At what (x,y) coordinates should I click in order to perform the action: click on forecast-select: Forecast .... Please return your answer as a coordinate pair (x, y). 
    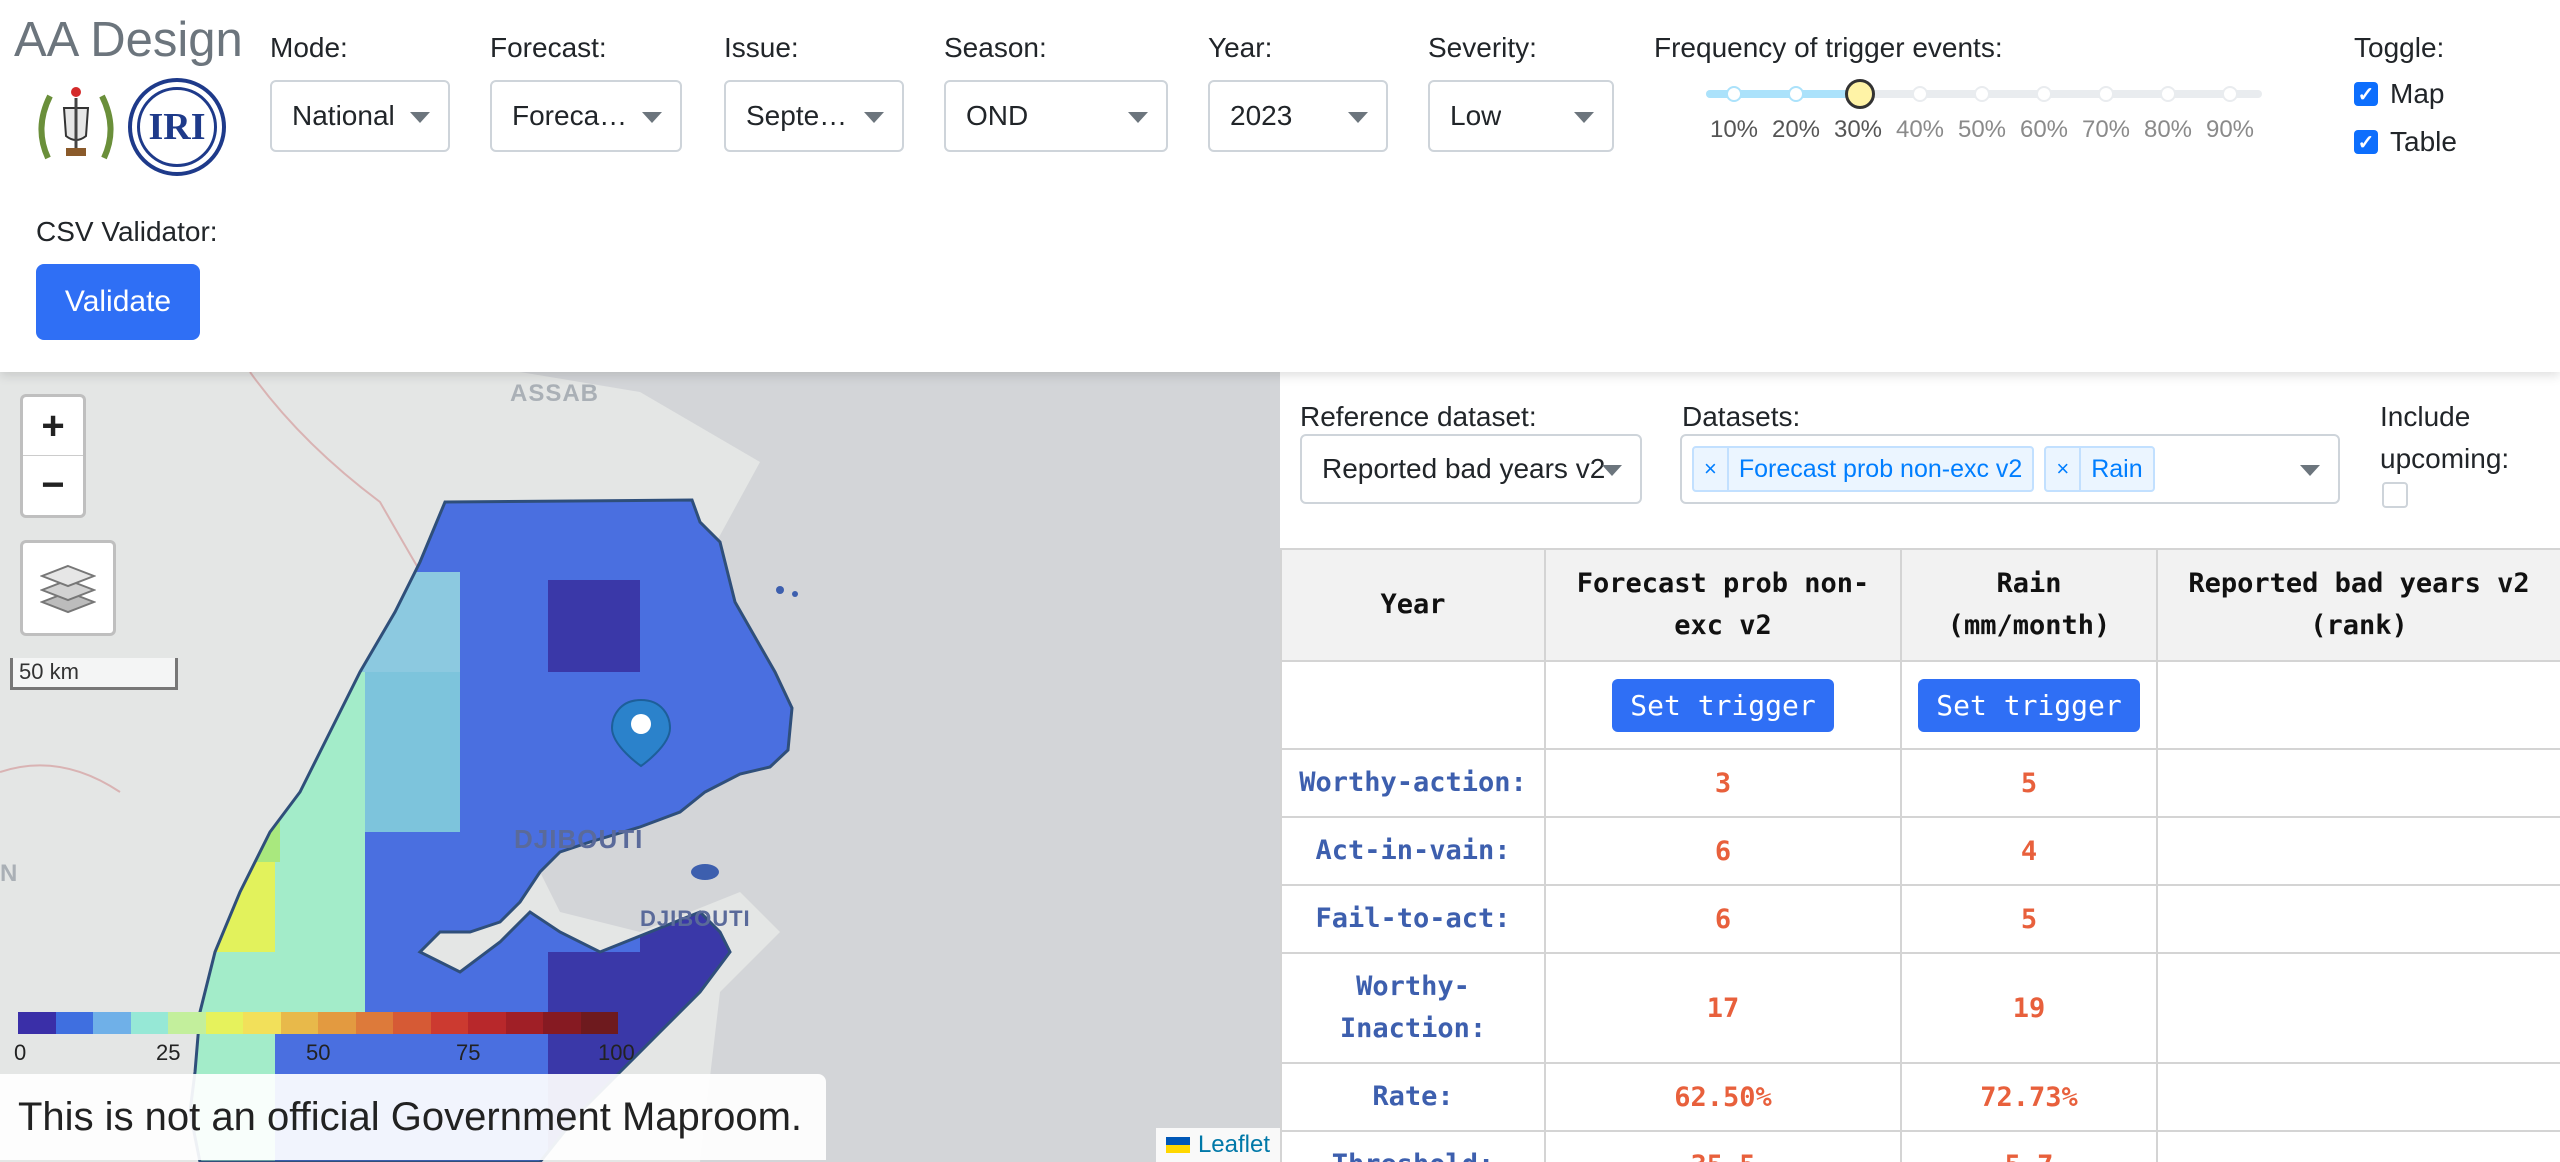
    Looking at the image, I should click on (586, 116).